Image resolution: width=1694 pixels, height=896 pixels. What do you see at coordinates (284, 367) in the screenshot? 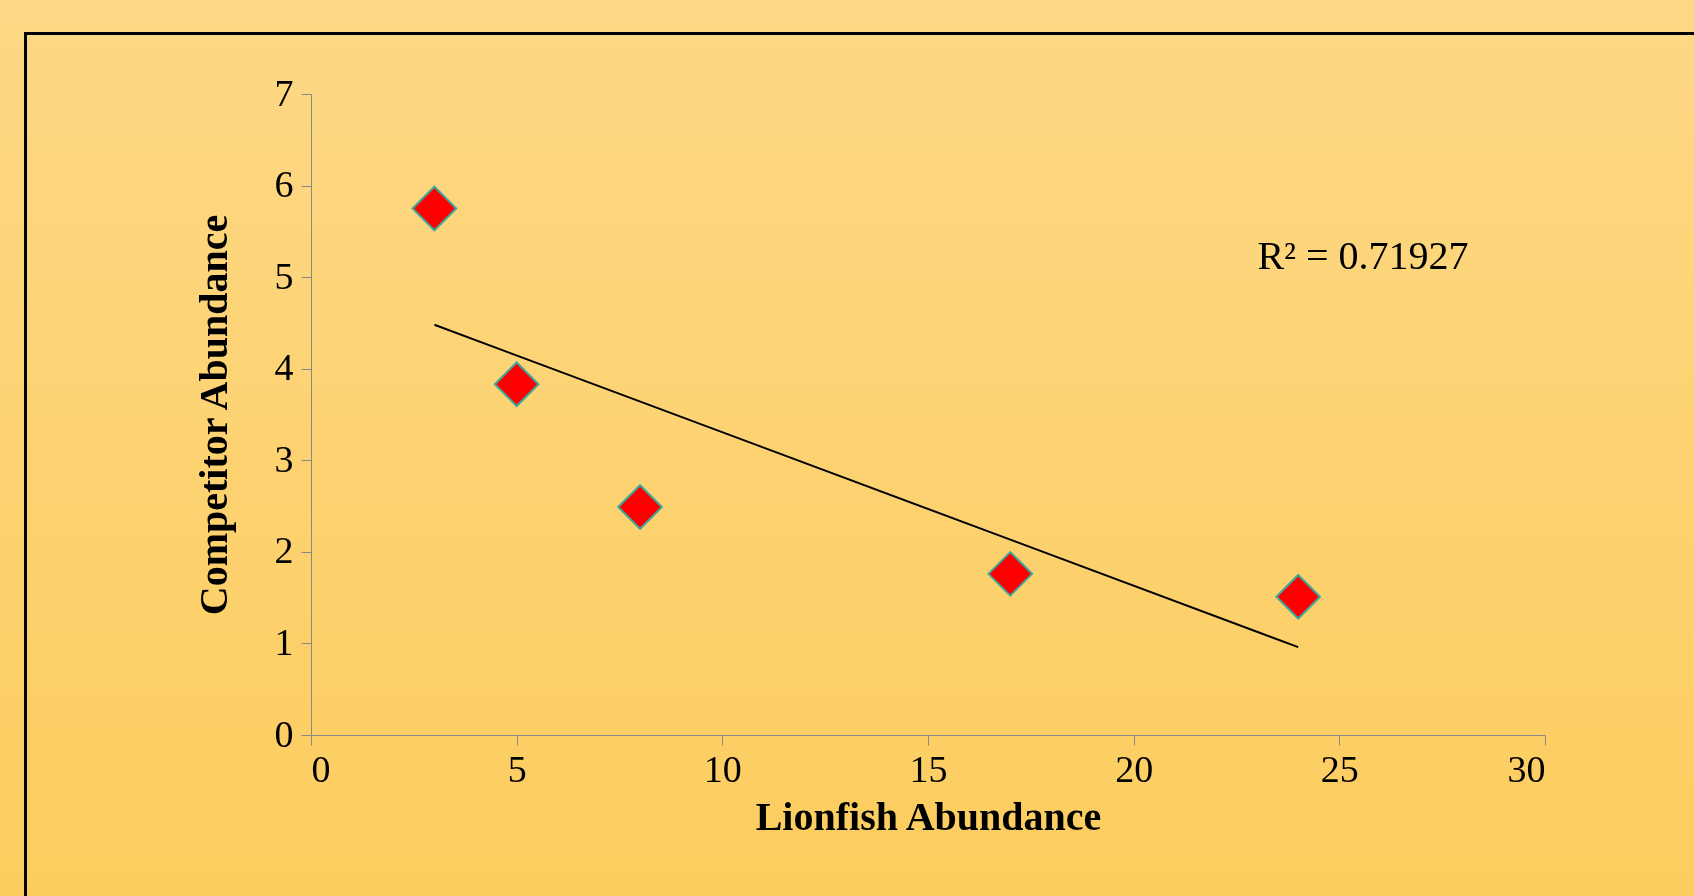
I see `y-tick-label: 4` at bounding box center [284, 367].